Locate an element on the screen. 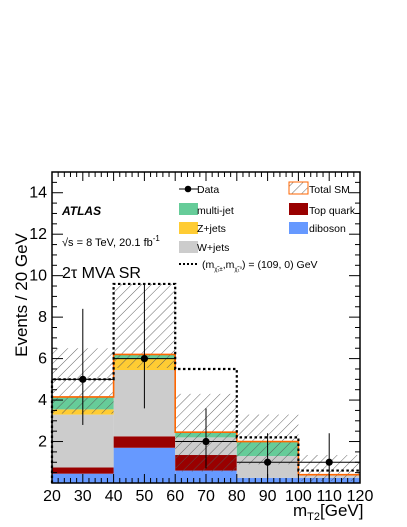  y-tick-label: 14 is located at coordinates (38, 193).